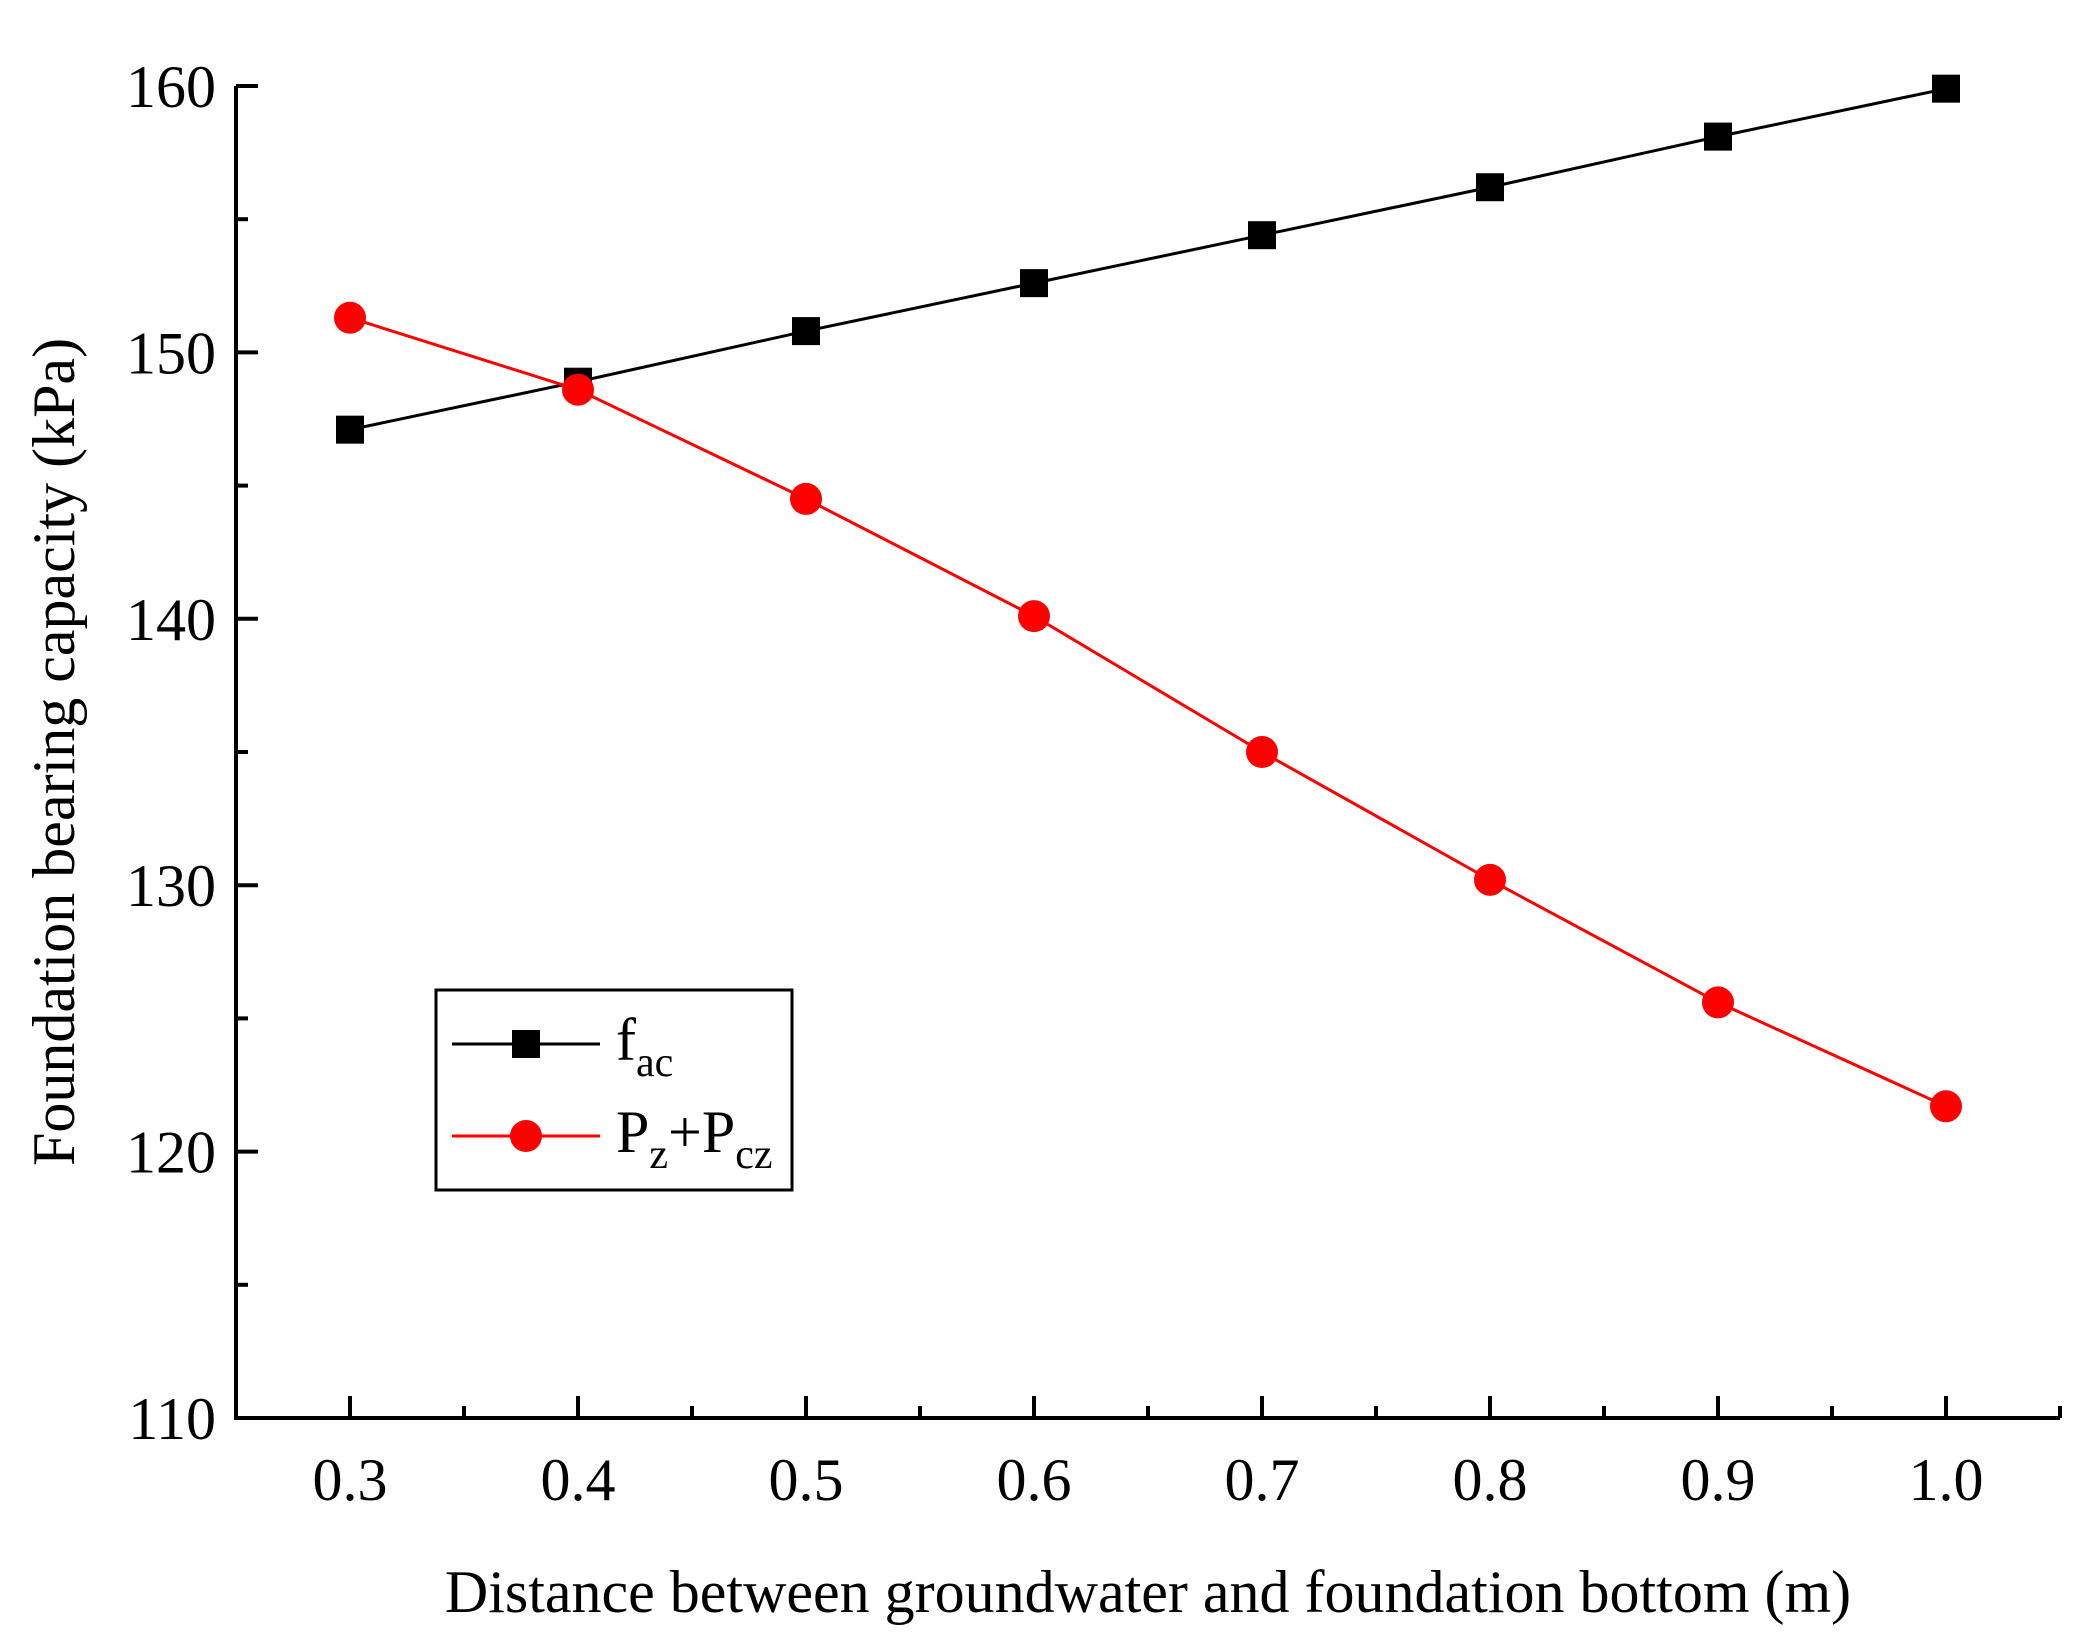 The width and height of the screenshot is (2079, 1642). I want to click on y-ticks: 110 120 130 140 150 160, so click(192, 753).